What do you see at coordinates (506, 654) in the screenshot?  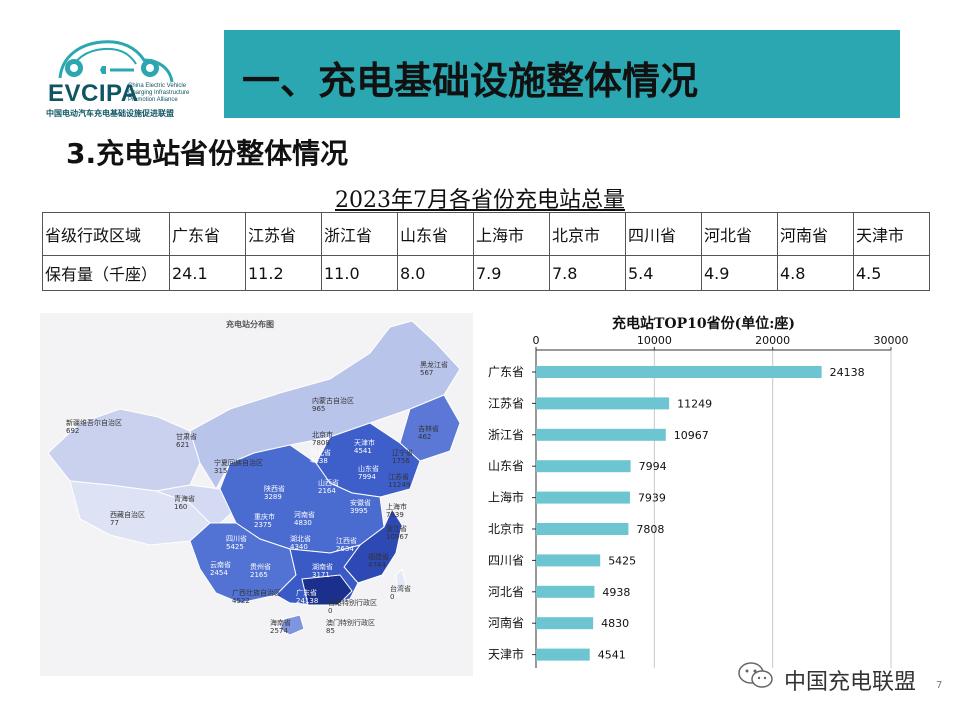 I see `y-category-label: 天津市` at bounding box center [506, 654].